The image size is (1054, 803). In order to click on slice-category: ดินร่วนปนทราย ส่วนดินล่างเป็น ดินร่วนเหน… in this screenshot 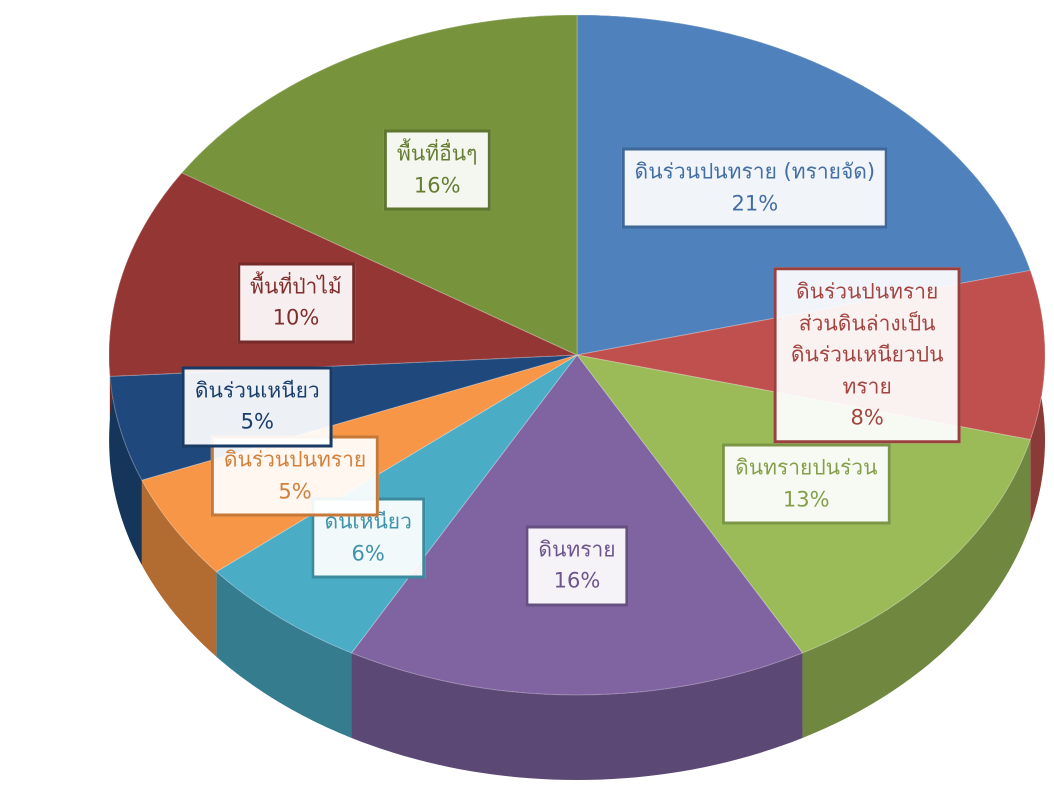, I will do `click(867, 338)`.